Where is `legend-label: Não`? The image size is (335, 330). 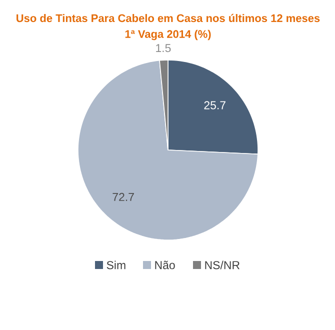 legend-label: Não is located at coordinates (165, 265).